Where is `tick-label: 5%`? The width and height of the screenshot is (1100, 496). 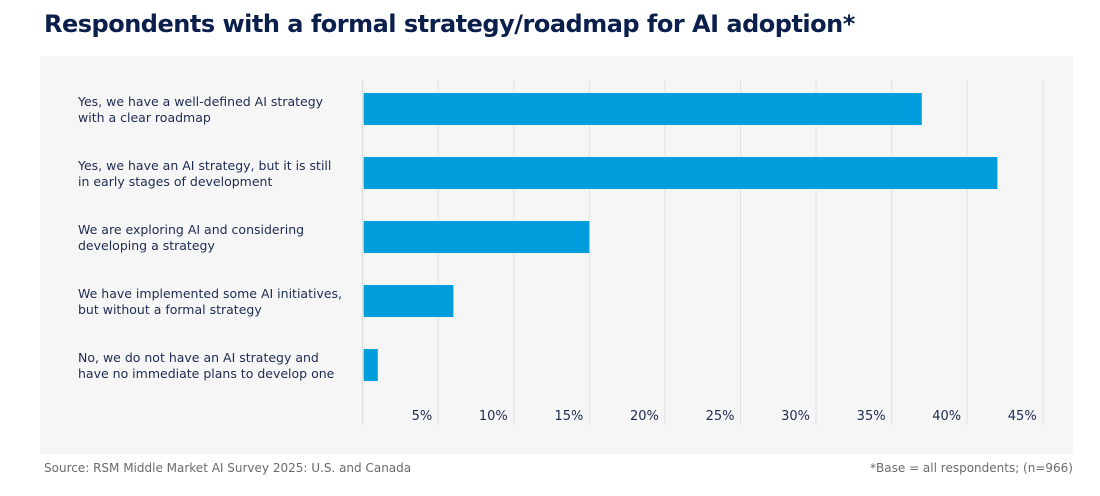 tick-label: 5% is located at coordinates (422, 416).